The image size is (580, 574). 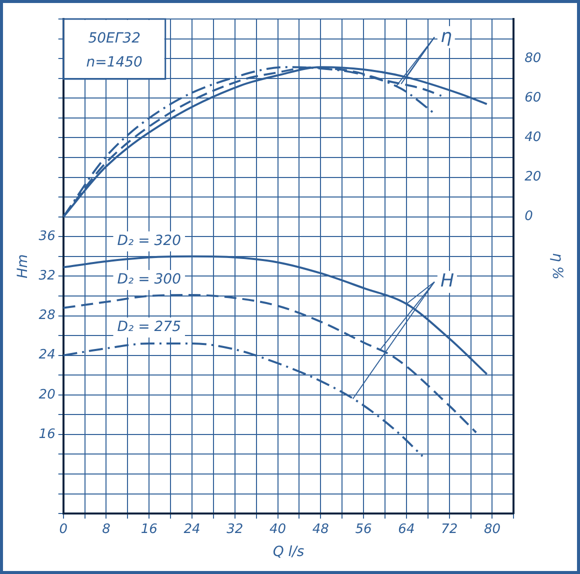 What do you see at coordinates (63, 529) in the screenshot?
I see `x-tick-label: 0` at bounding box center [63, 529].